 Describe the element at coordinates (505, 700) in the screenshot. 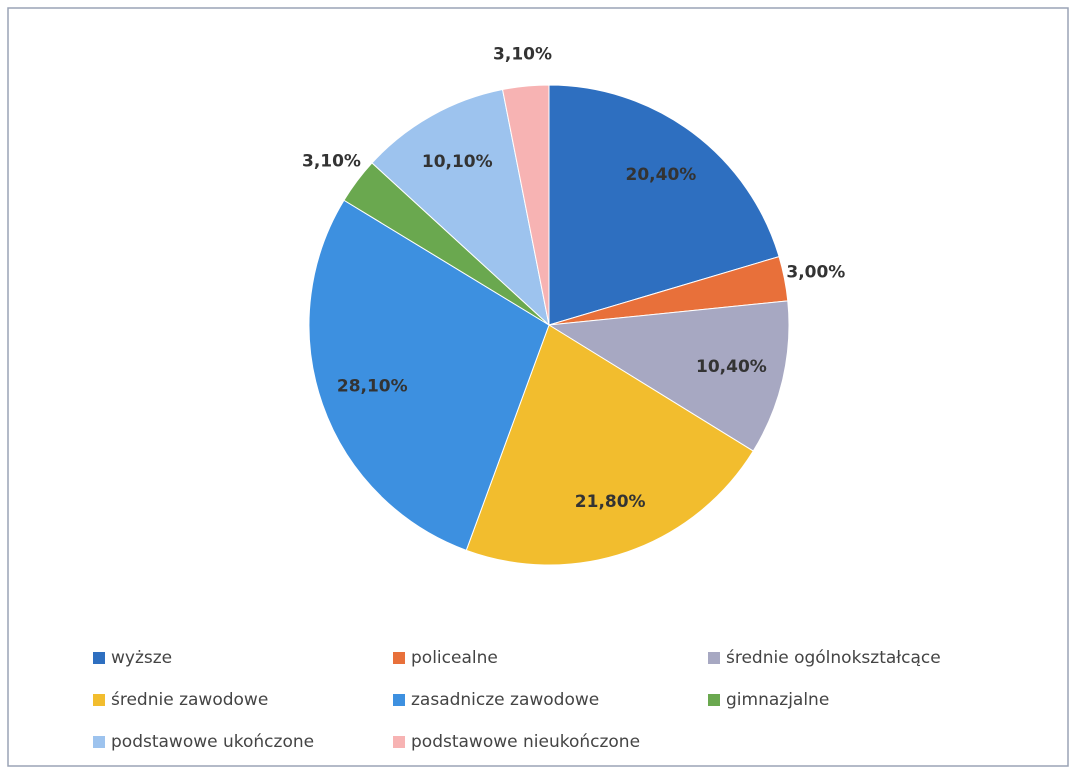

I see `legend-label: zasadnicze zawodowe` at that location.